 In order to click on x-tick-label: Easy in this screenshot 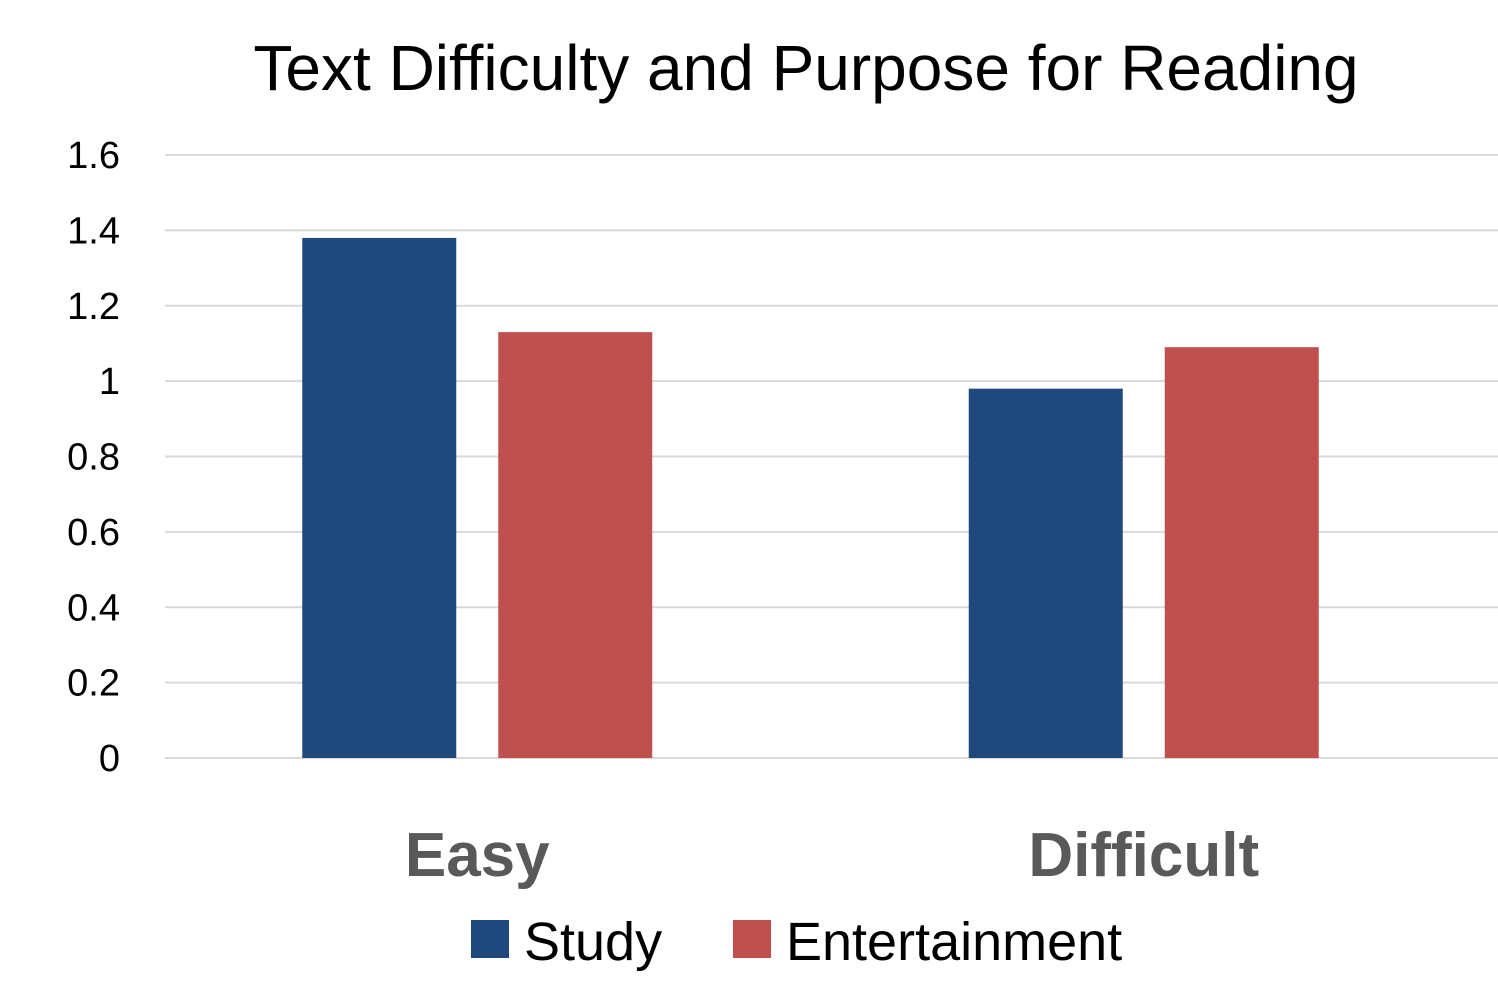, I will do `click(477, 855)`.